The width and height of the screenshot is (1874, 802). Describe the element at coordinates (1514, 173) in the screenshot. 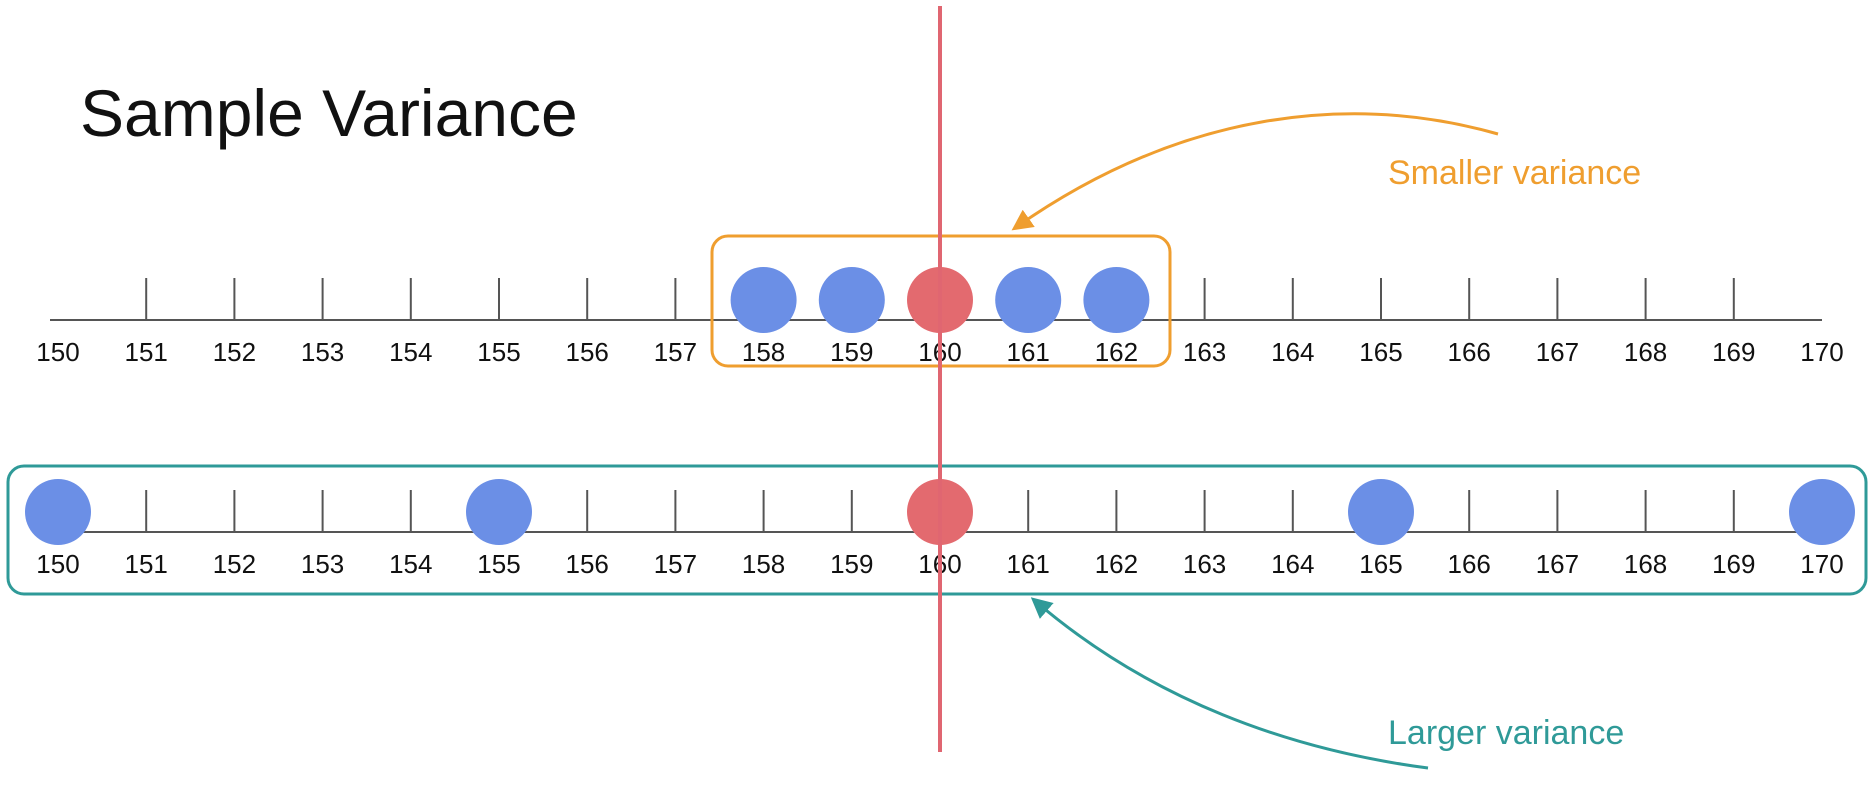

I see `smaller-variance-label: Smaller variance` at that location.